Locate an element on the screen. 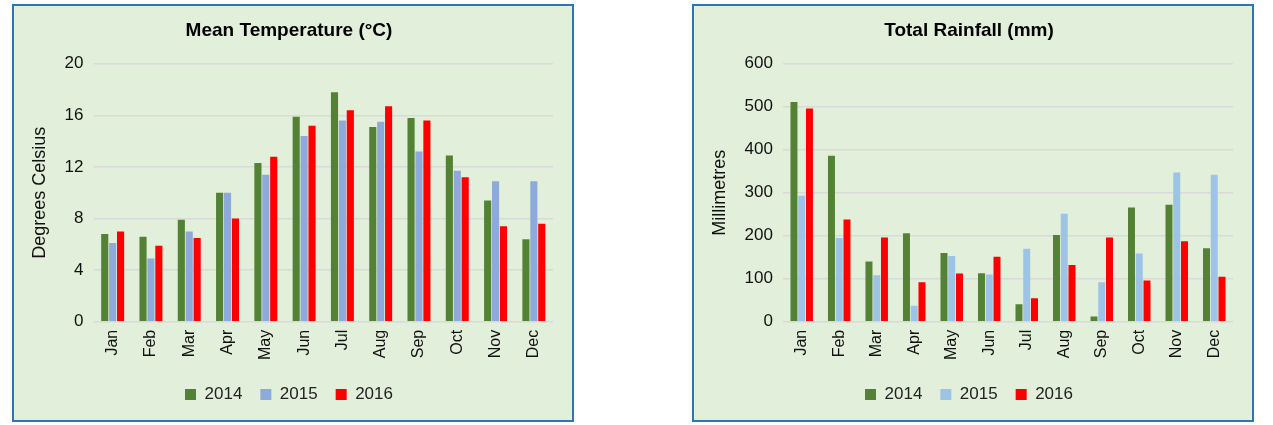  x-tick-label: Oct is located at coordinates (456, 342).